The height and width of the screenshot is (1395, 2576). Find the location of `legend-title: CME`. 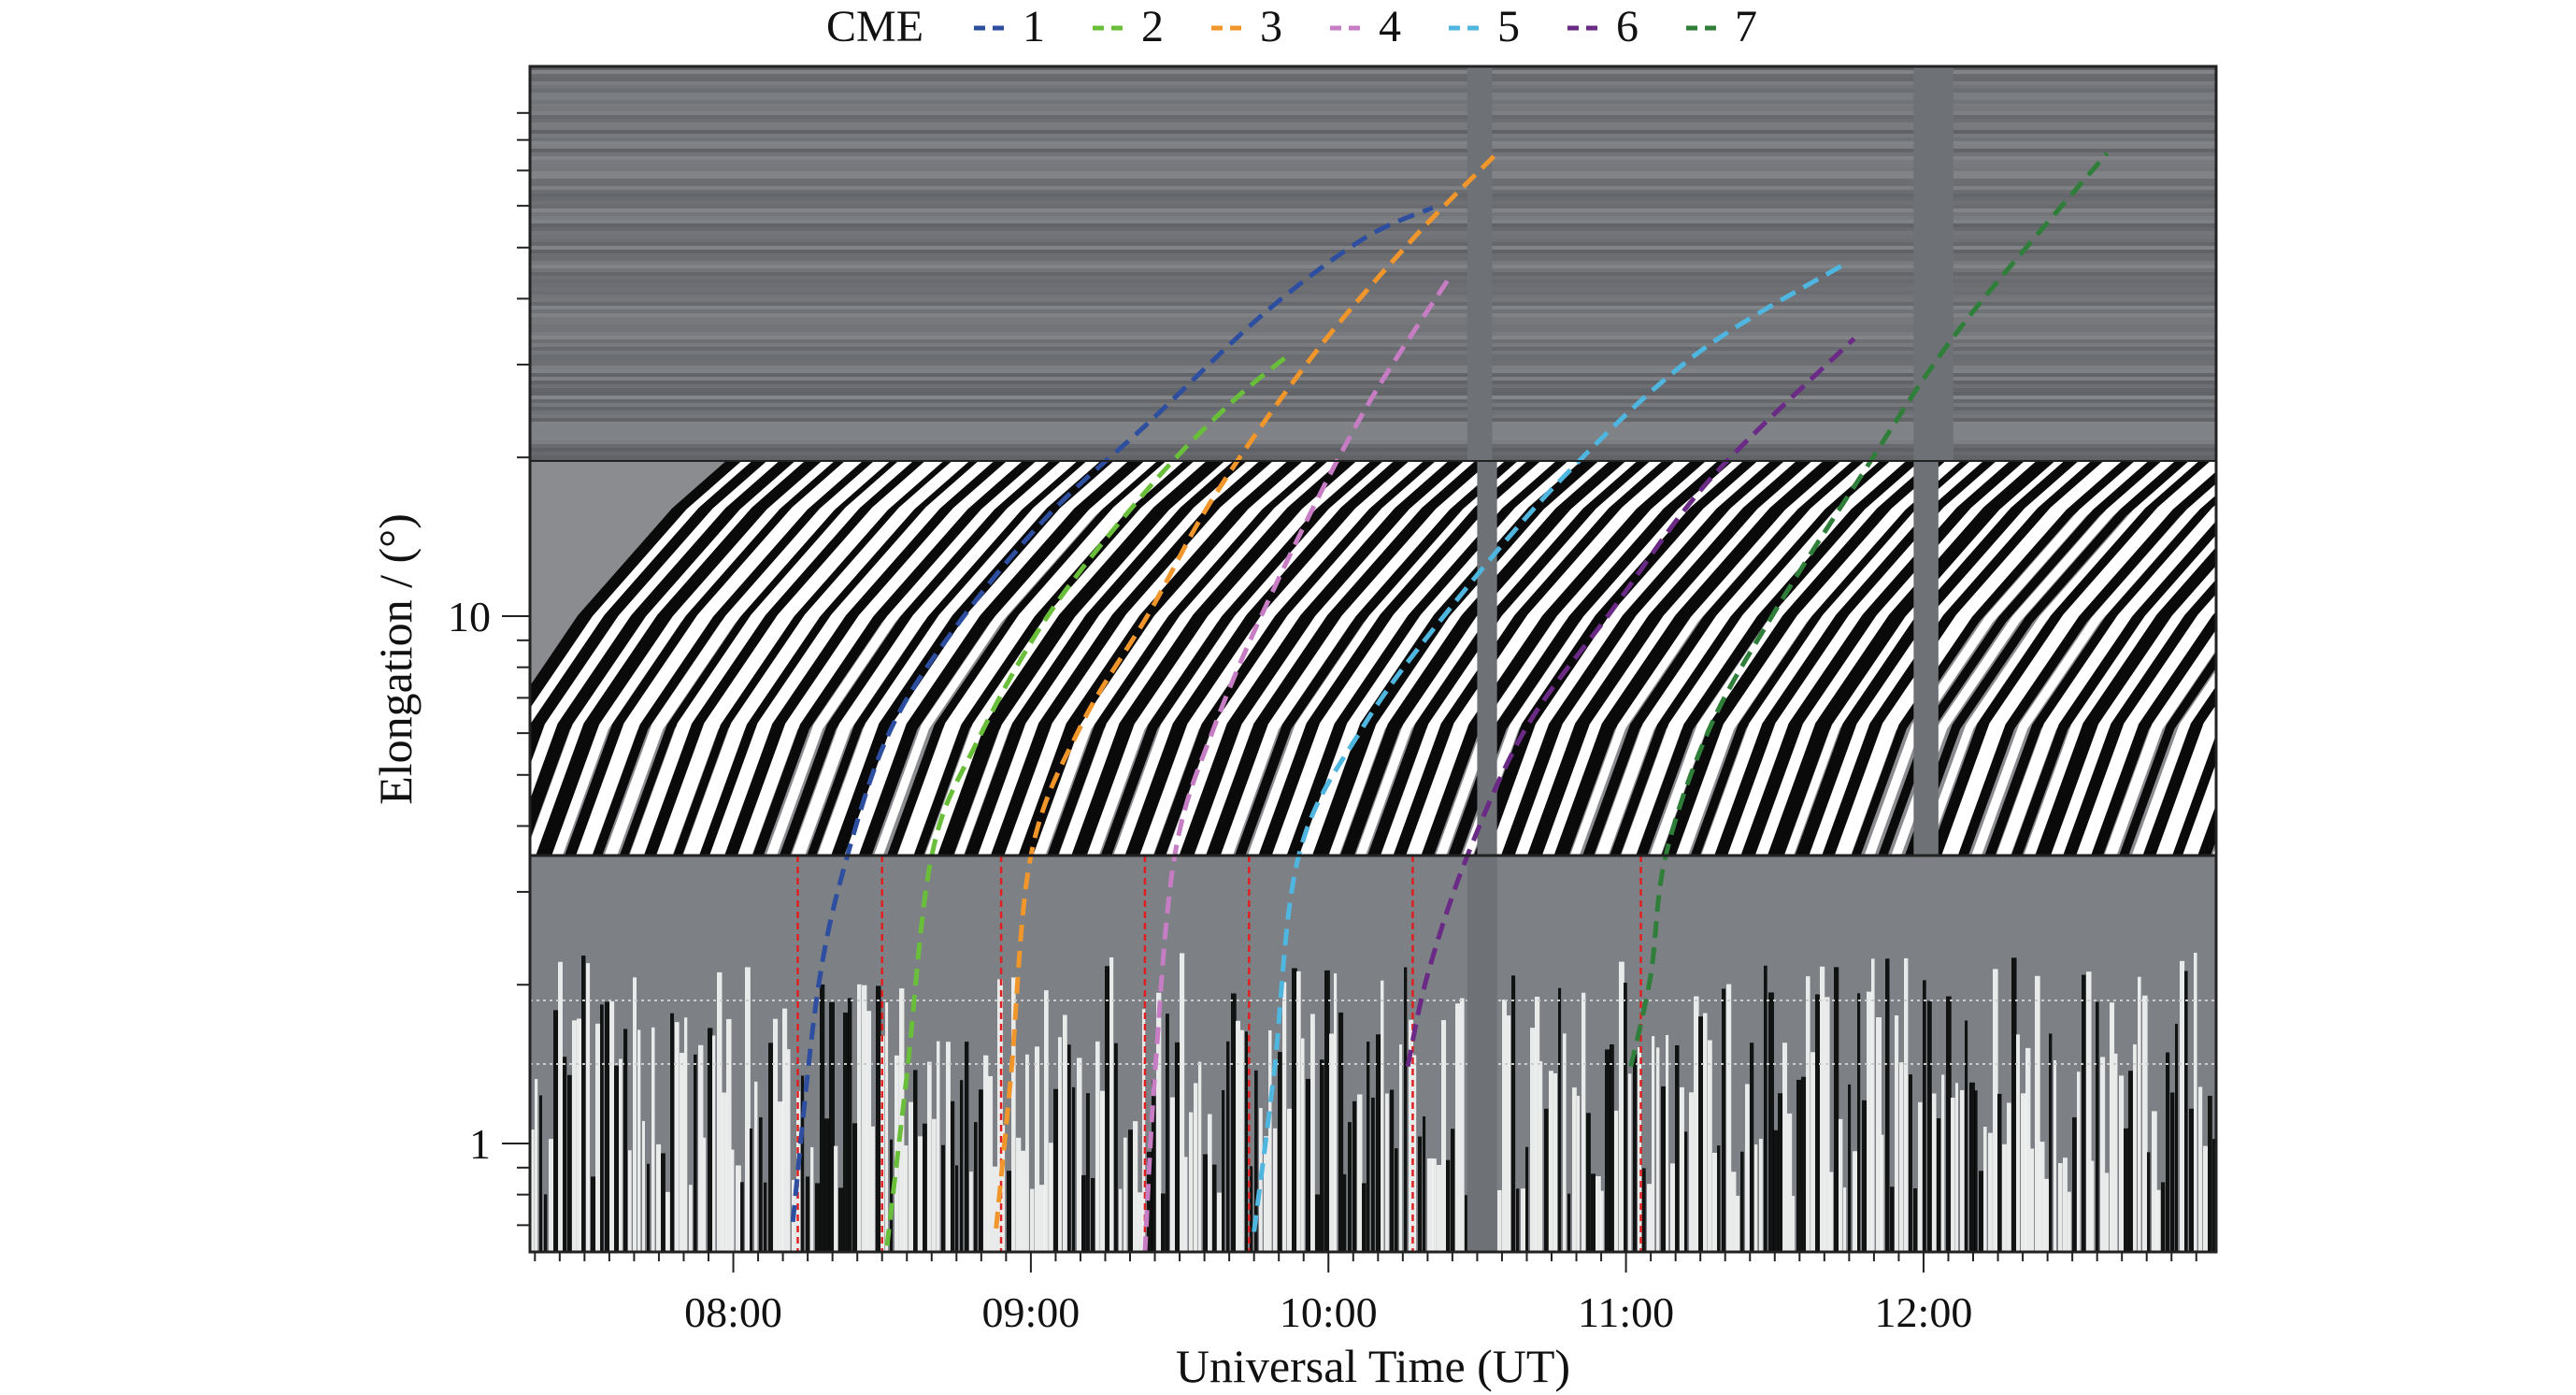

legend-title: CME is located at coordinates (874, 26).